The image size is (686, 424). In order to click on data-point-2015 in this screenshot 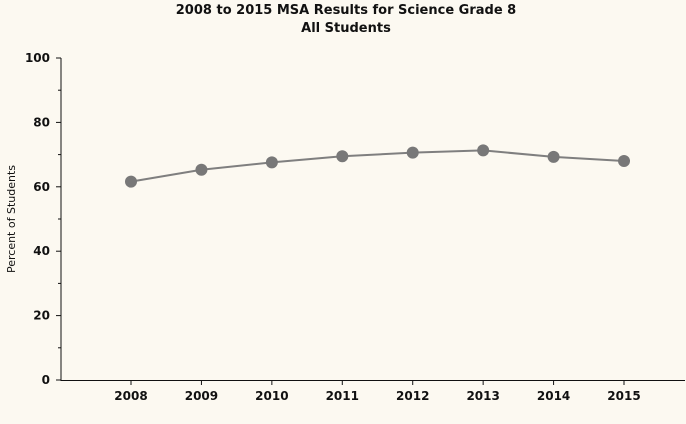, I will do `click(624, 161)`.